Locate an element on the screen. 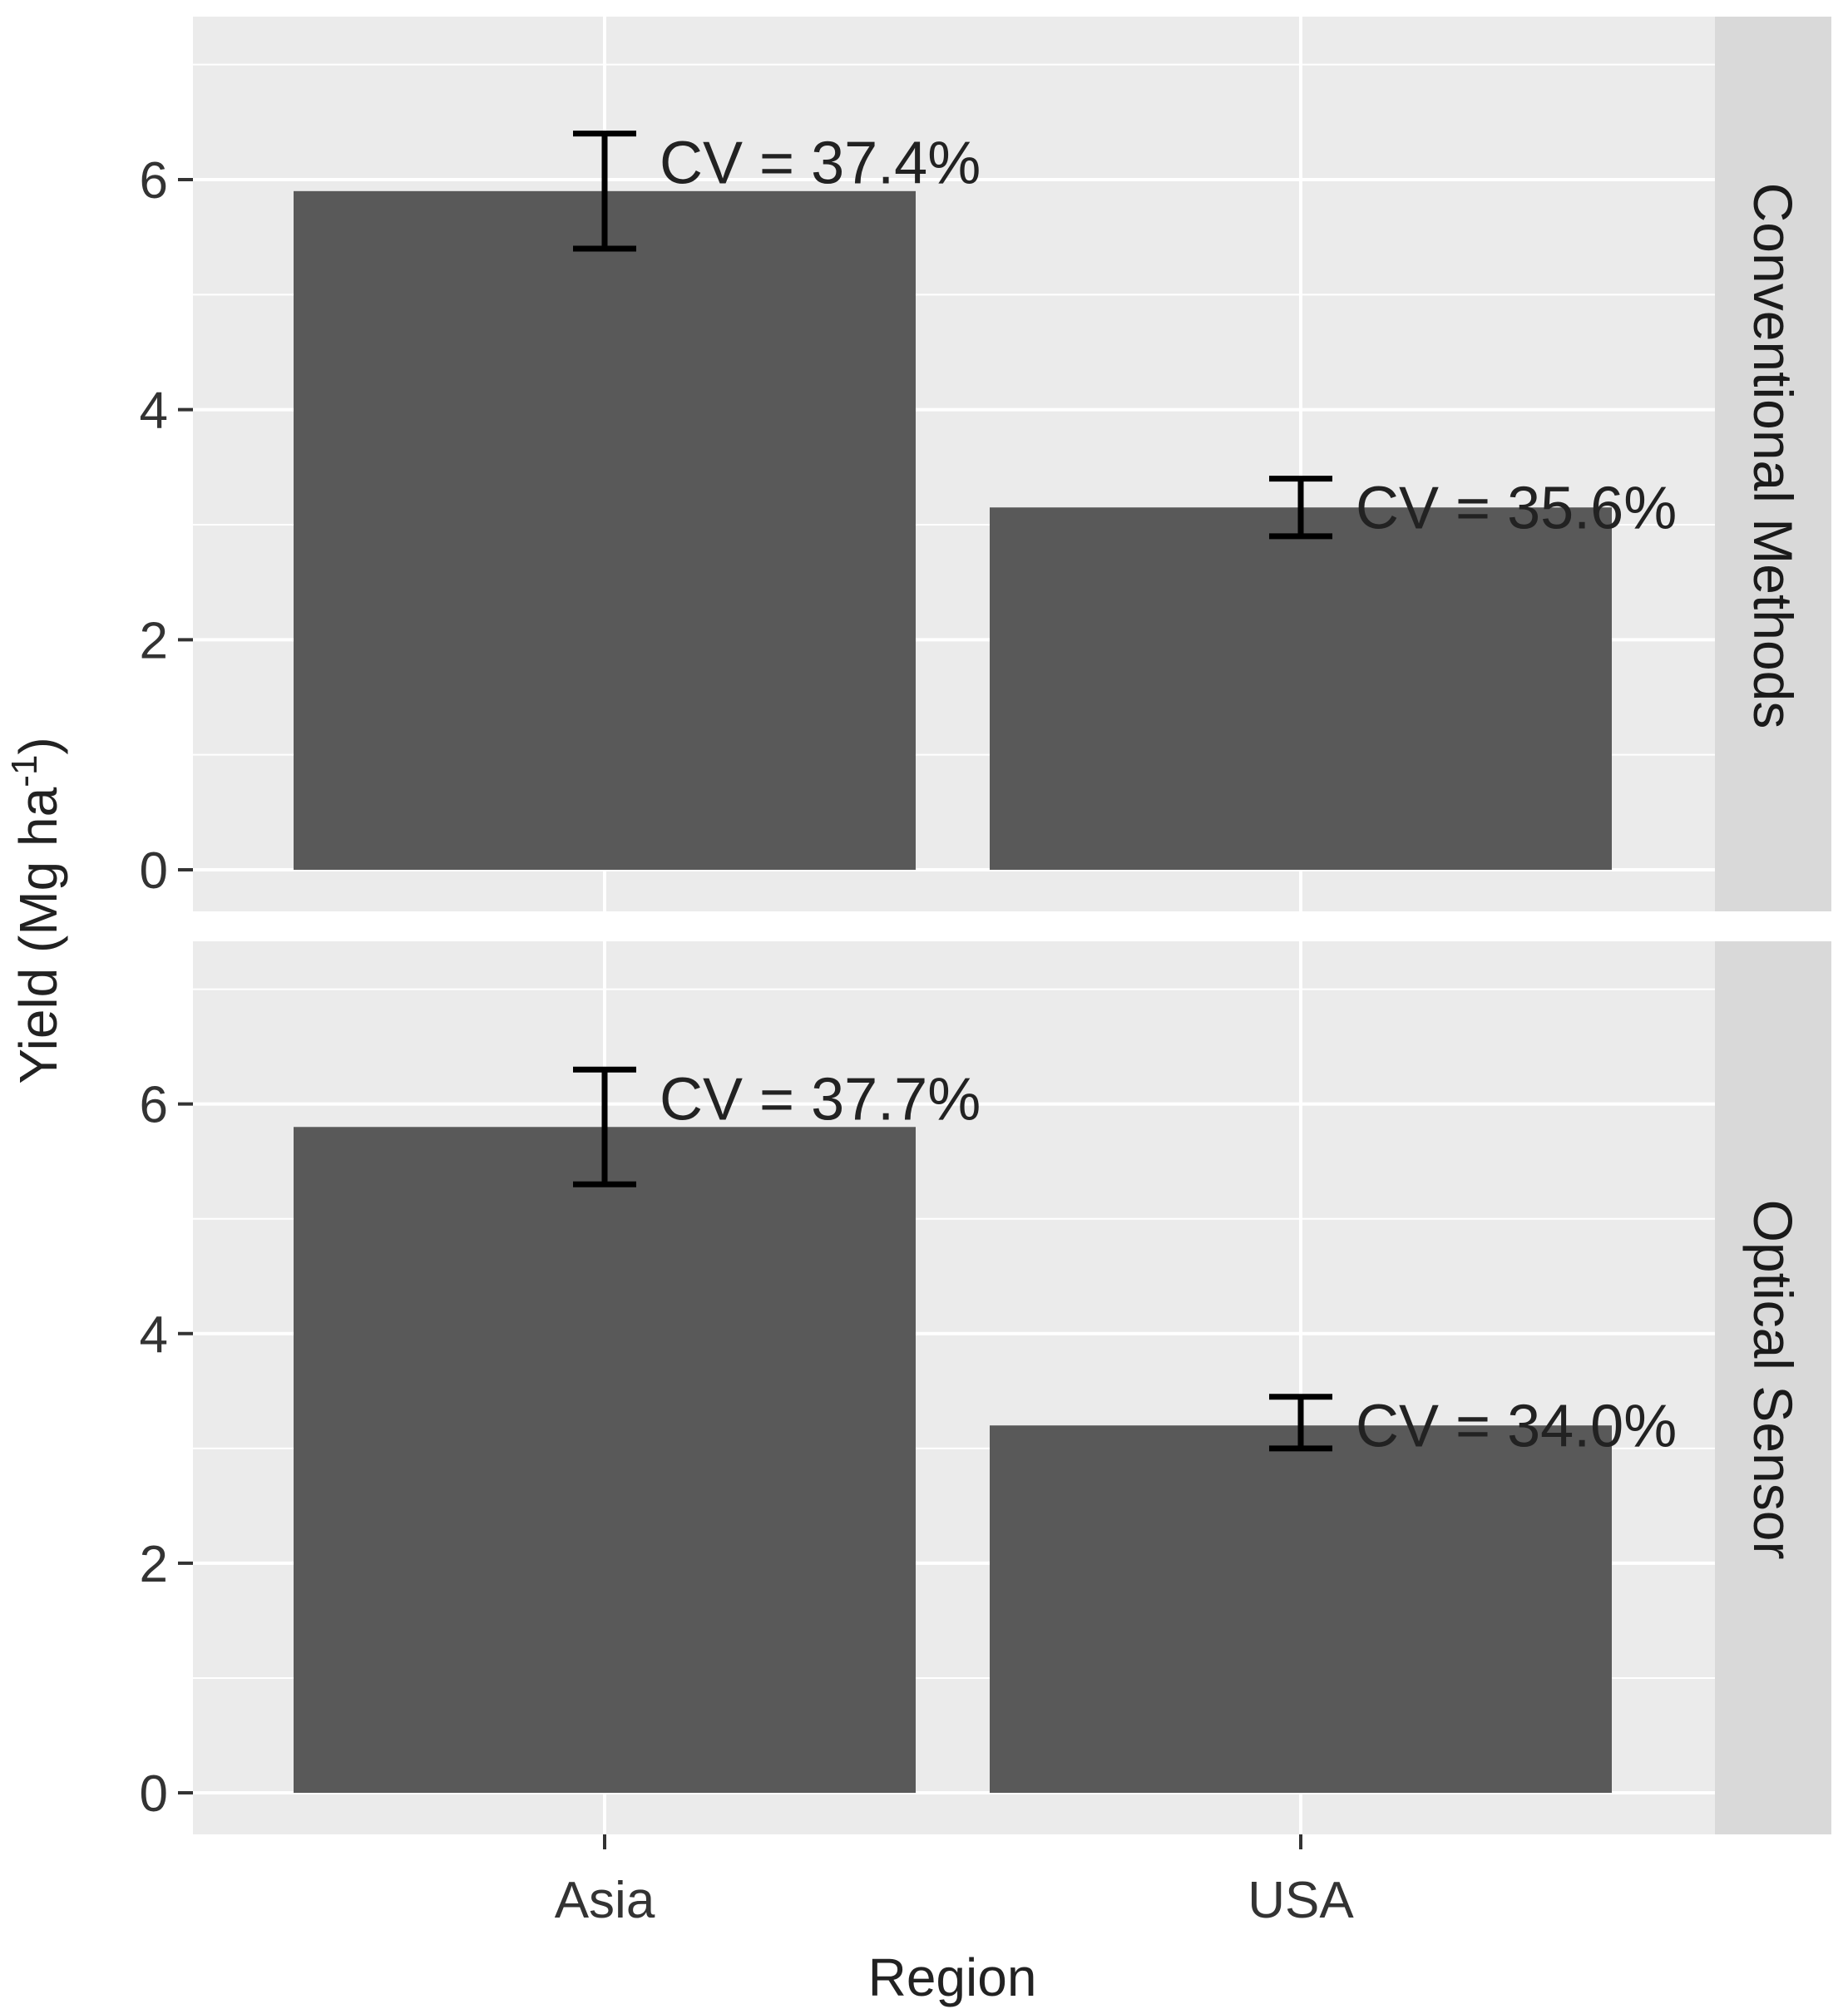 This screenshot has height=2014, width=1848. y-axis-title-main: Yield (Mg ha is located at coordinates (38, 935).